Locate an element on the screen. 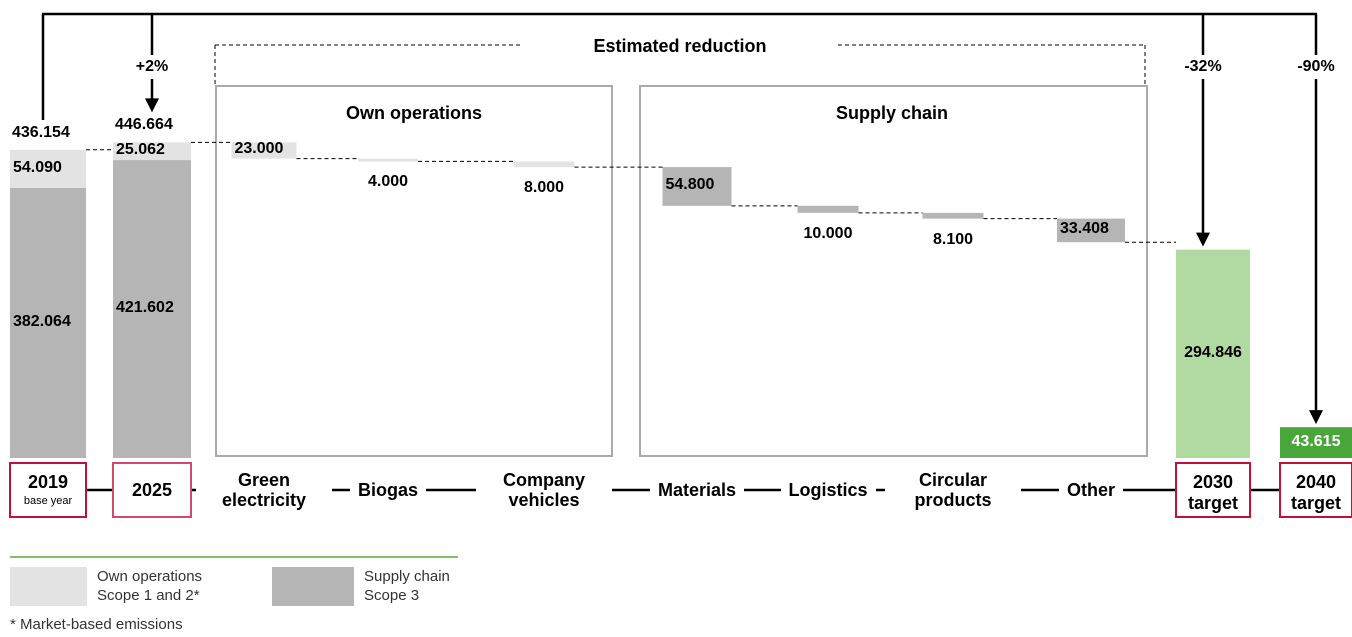  category-label: Company vehicles is located at coordinates (544, 490).